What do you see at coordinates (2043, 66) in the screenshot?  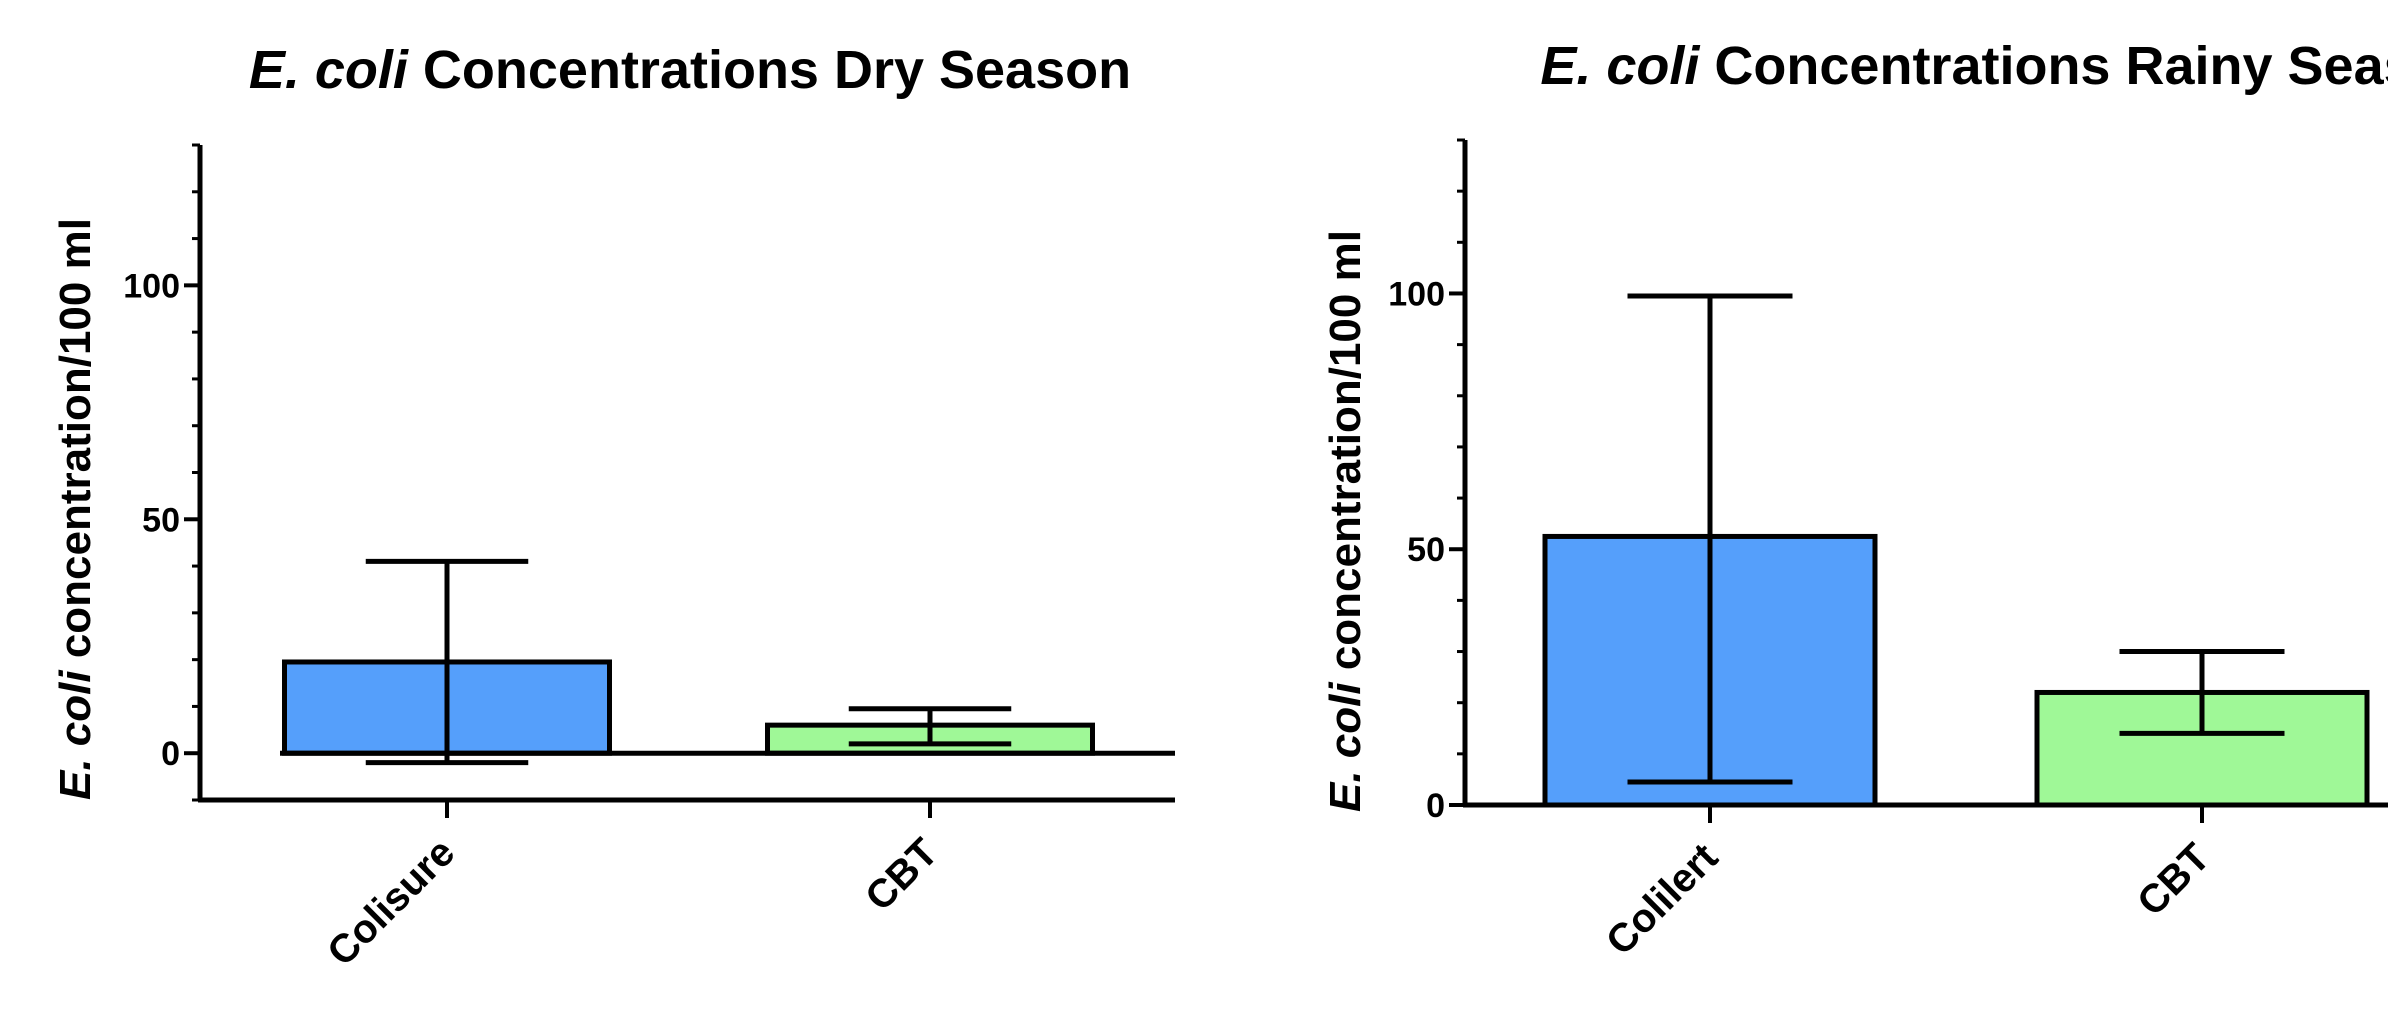 I see `chart-title-rest: Concentrations Rainy Season` at bounding box center [2043, 66].